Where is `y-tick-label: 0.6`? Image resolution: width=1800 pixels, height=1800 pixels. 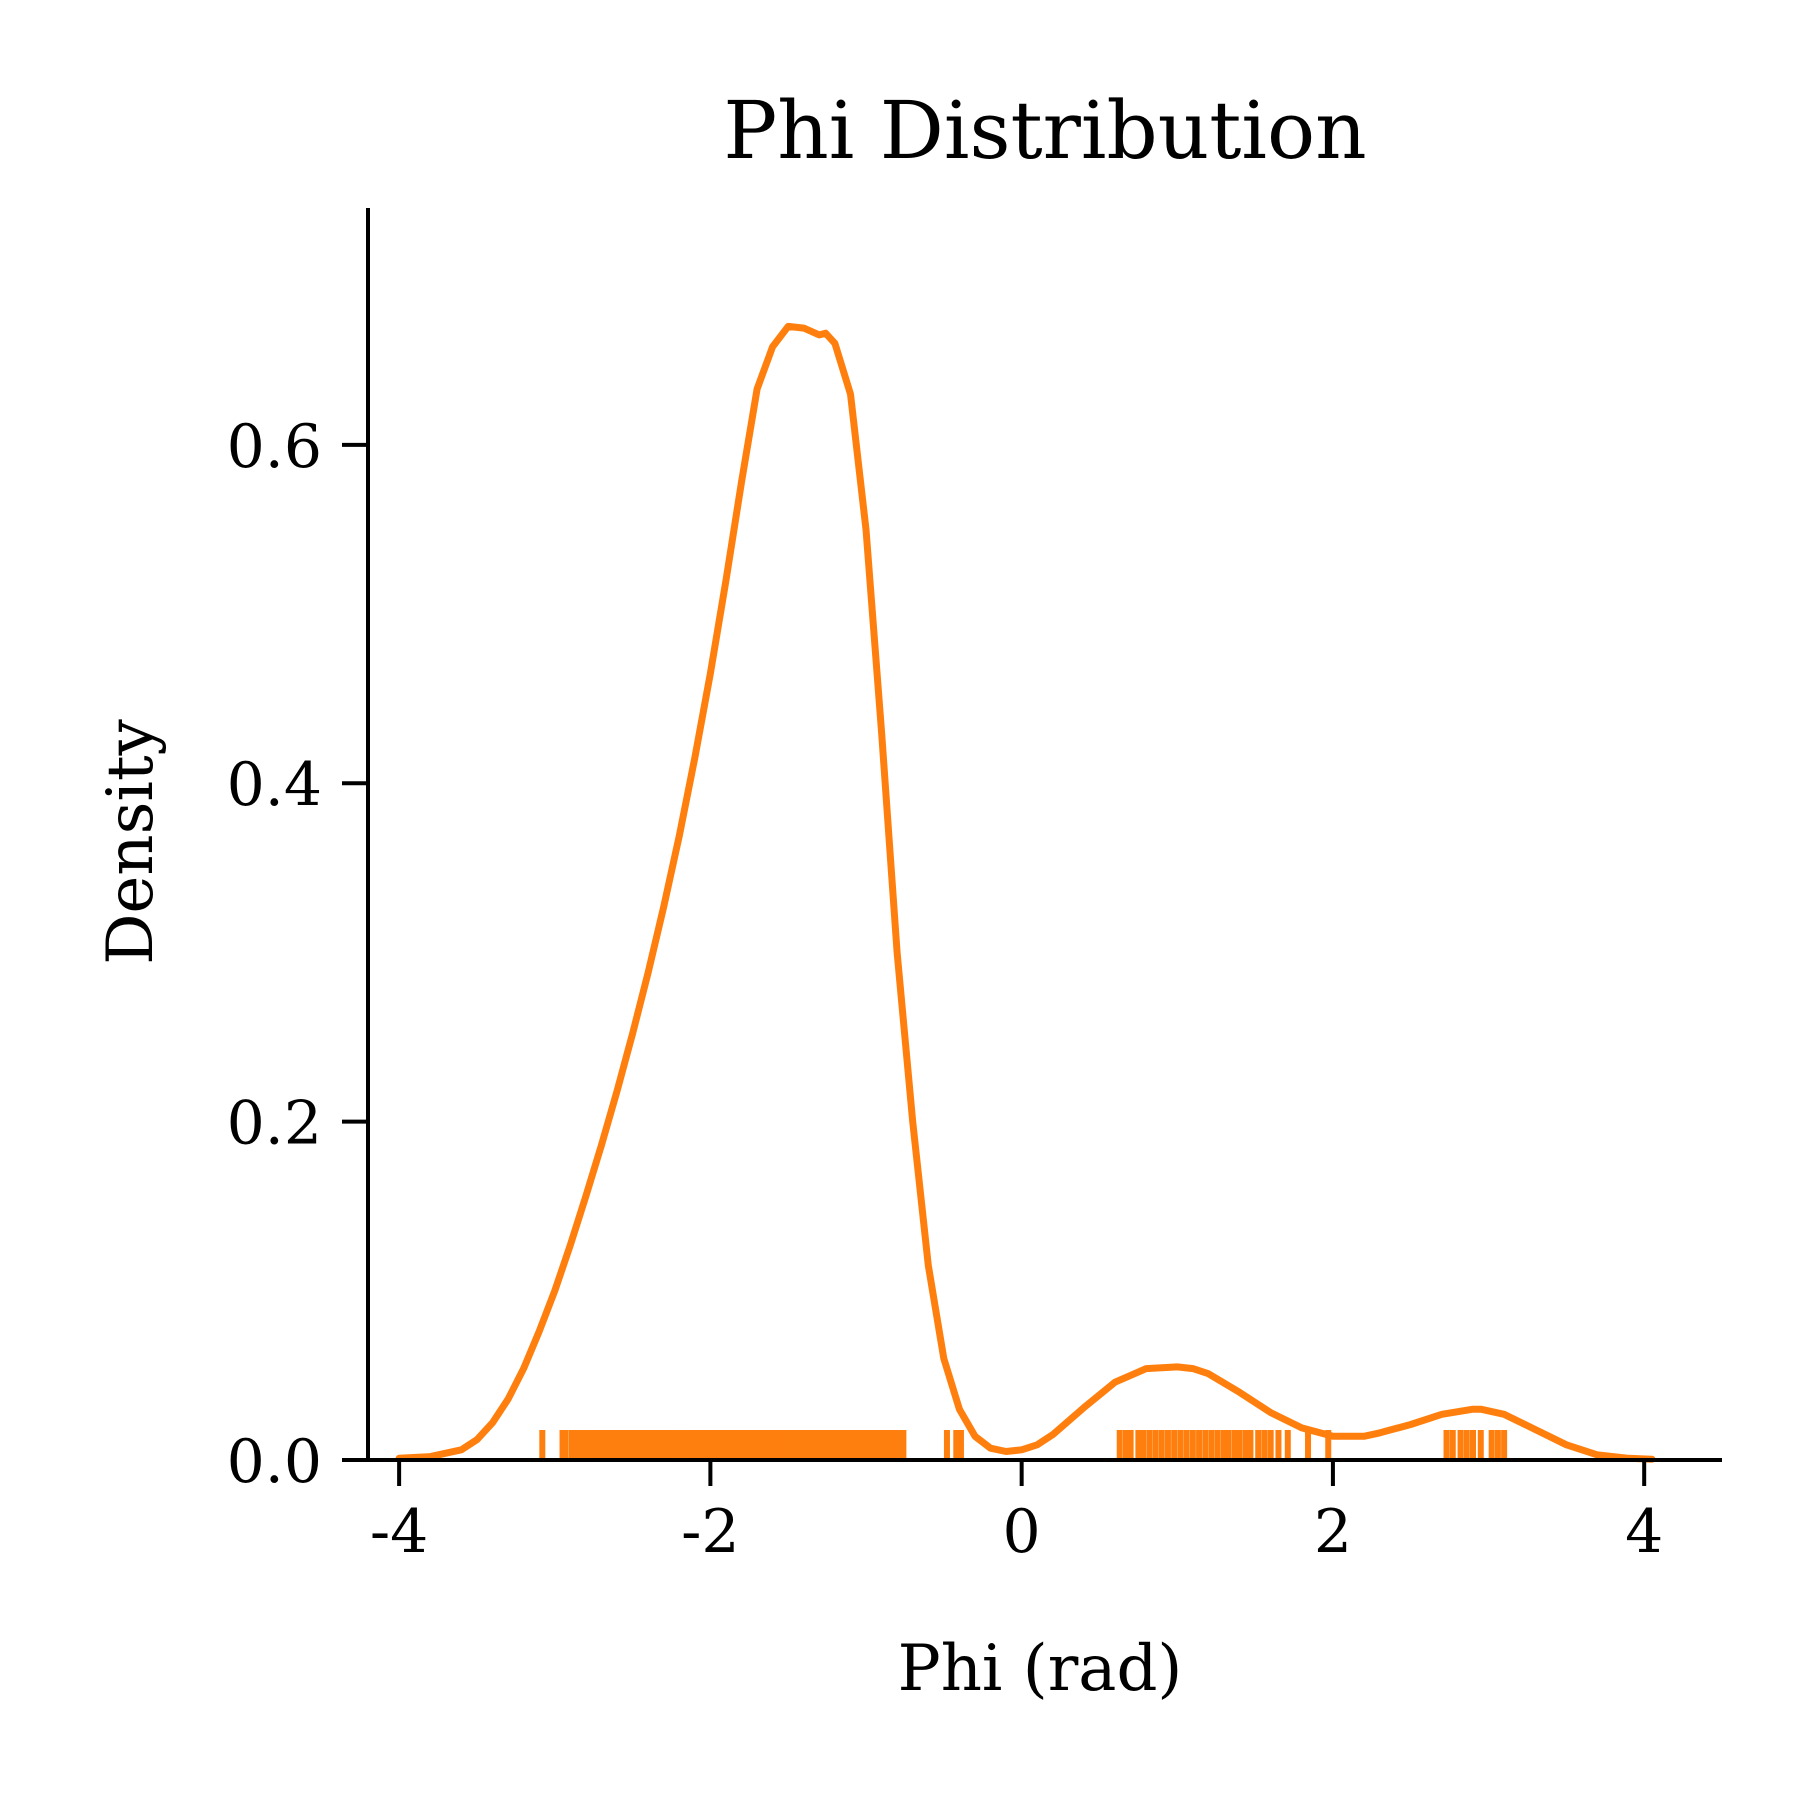 y-tick-label: 0.6 is located at coordinates (274, 447).